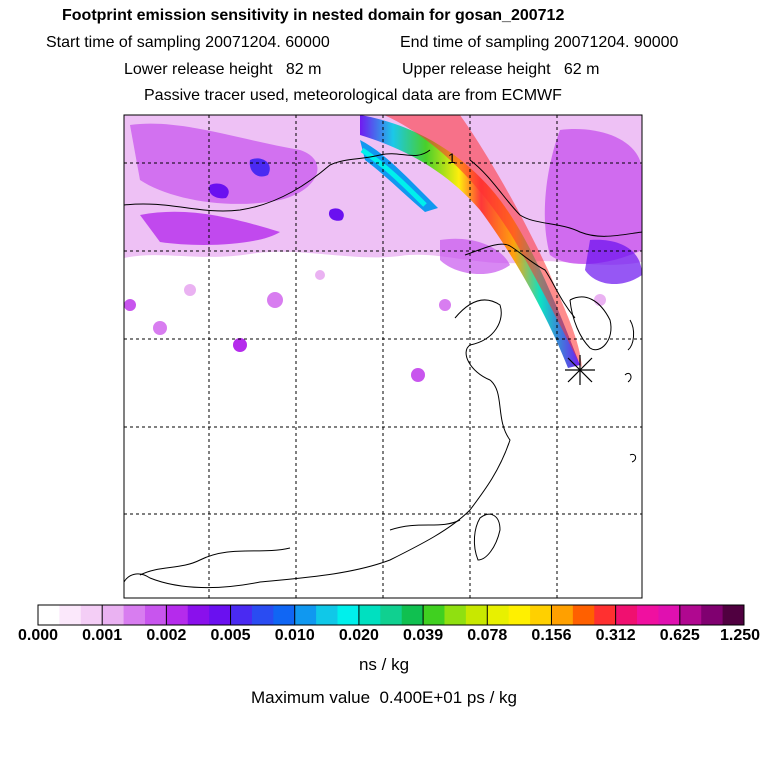 This screenshot has height=768, width=768. I want to click on lower-release-label: Lower release height 82 m, so click(223, 69).